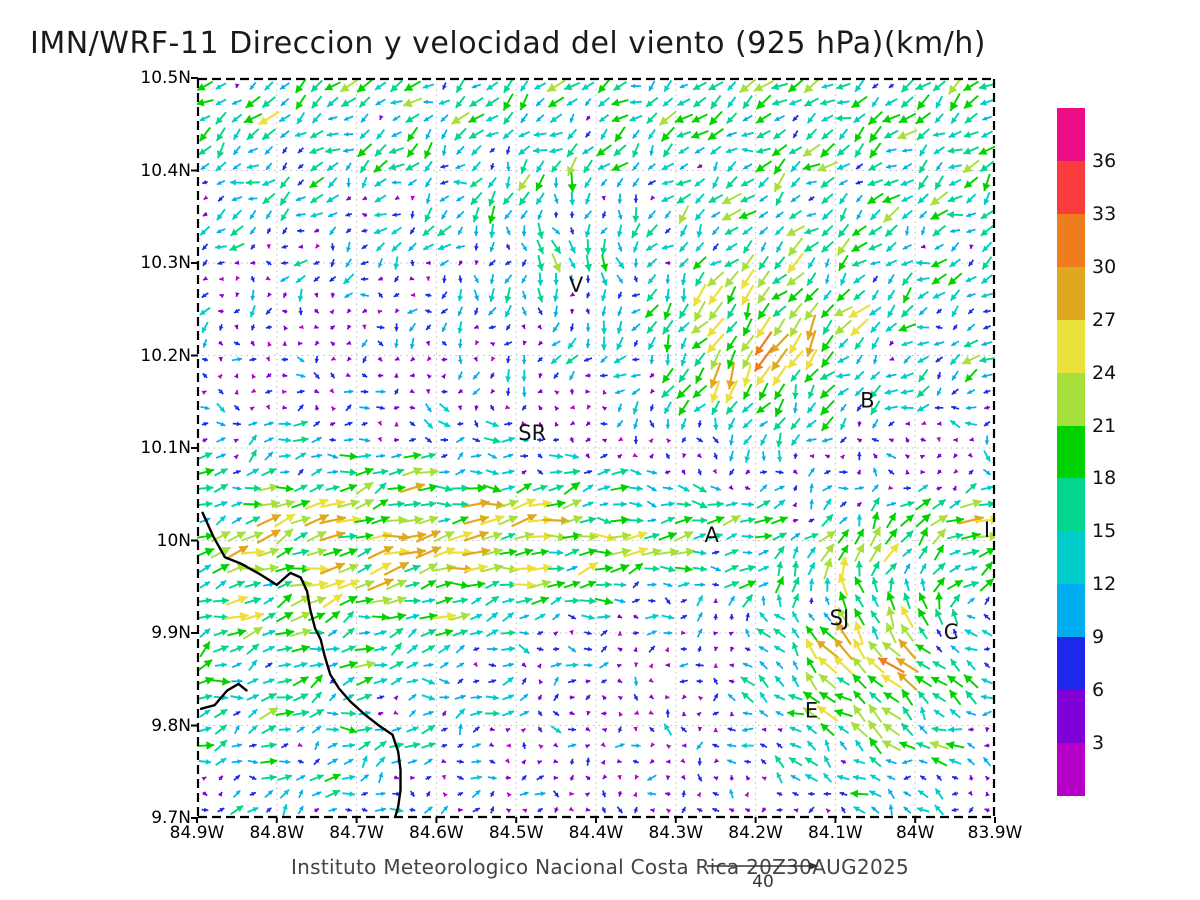 This screenshot has height=900, width=1200. Describe the element at coordinates (171, 633) in the screenshot. I see `y-axis-tick-label: 9.9N` at that location.